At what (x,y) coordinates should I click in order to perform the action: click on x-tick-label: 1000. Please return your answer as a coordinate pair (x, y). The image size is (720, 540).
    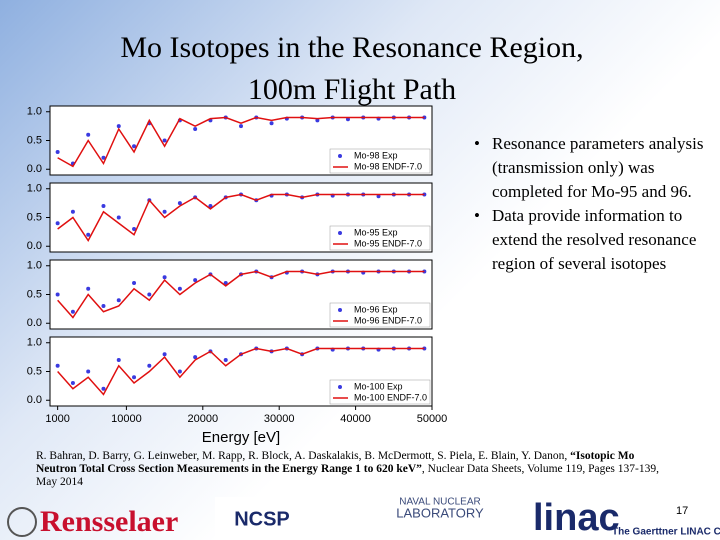
    Looking at the image, I should click on (57, 419).